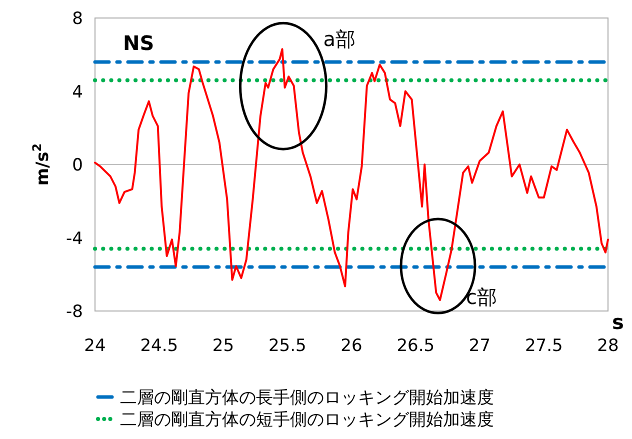 Image resolution: width=632 pixels, height=439 pixels. I want to click on legend-label: 二層の剛直方体の短手側のロッキング開始加速度, so click(307, 420).